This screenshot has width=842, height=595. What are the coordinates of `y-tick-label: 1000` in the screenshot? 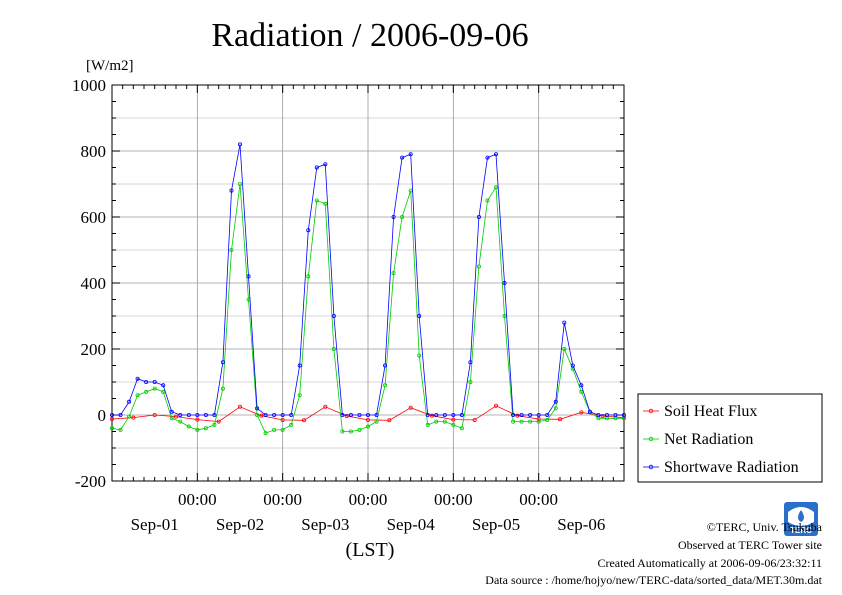 It's located at (89, 85).